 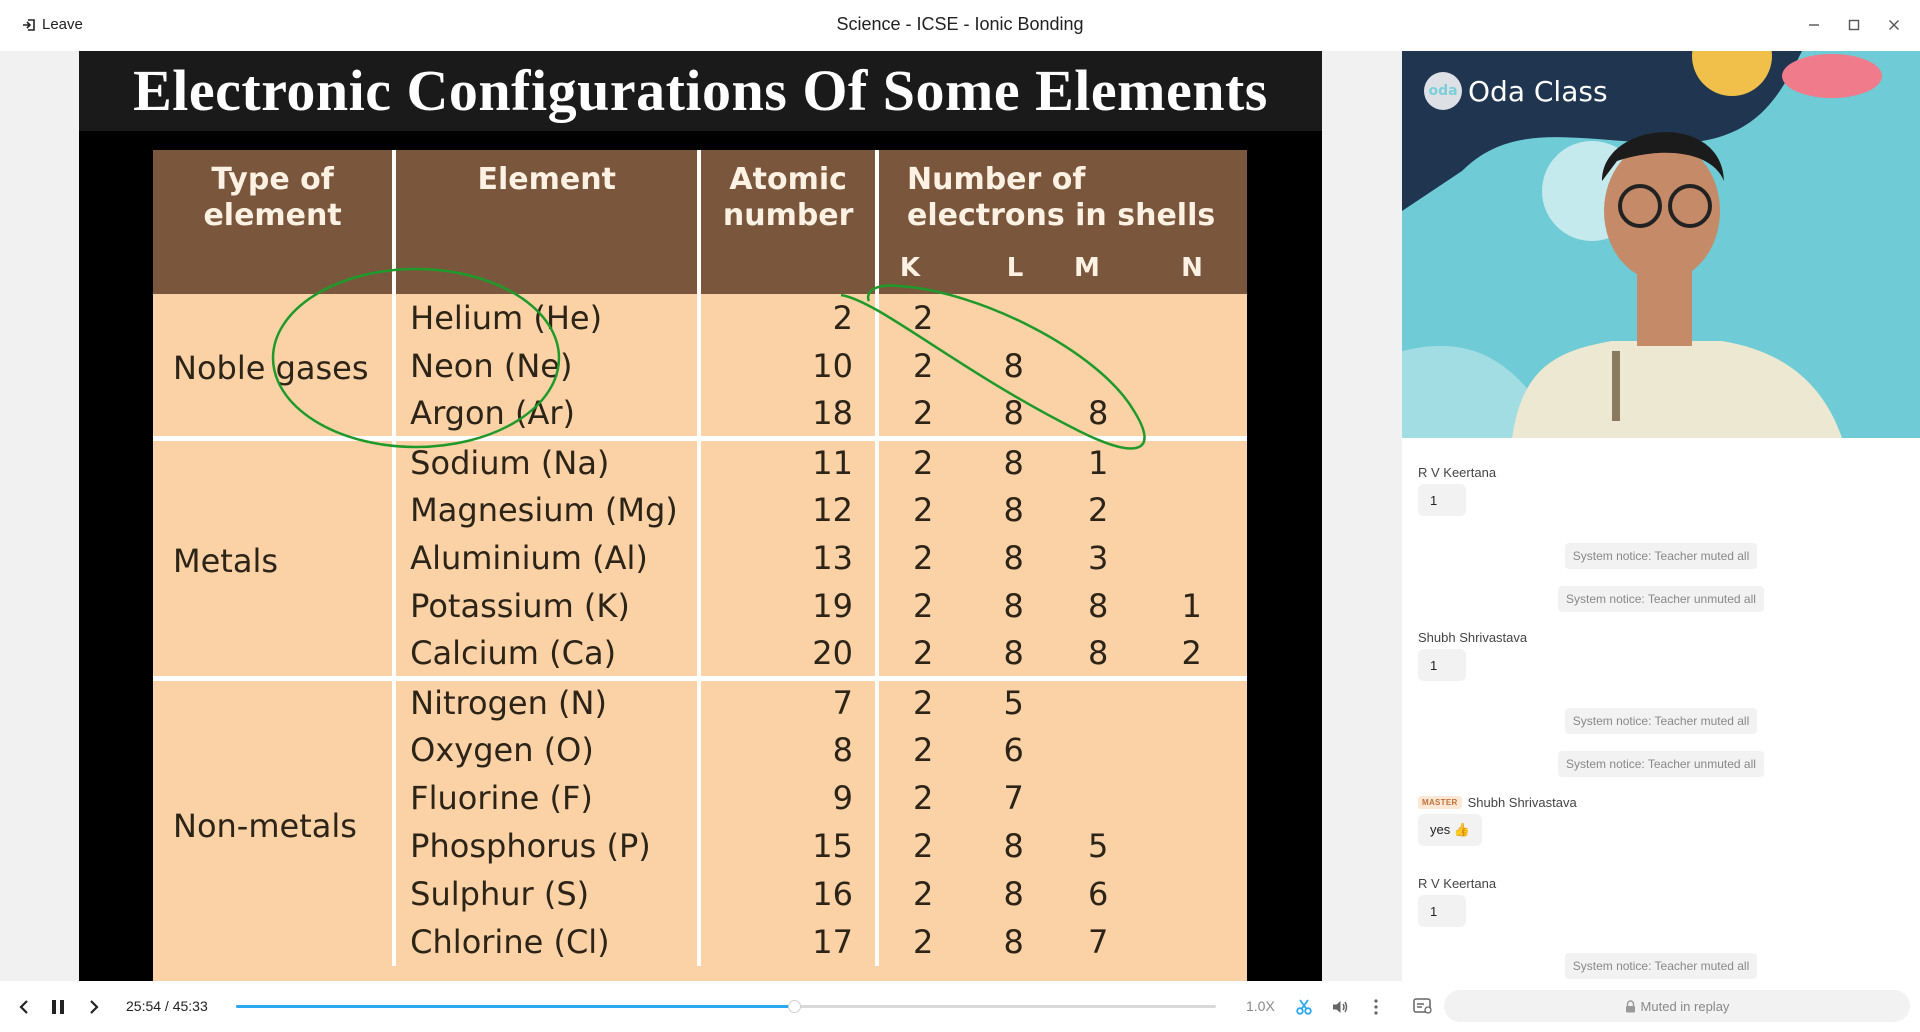 What do you see at coordinates (1304, 1007) in the screenshot?
I see `clip-button` at bounding box center [1304, 1007].